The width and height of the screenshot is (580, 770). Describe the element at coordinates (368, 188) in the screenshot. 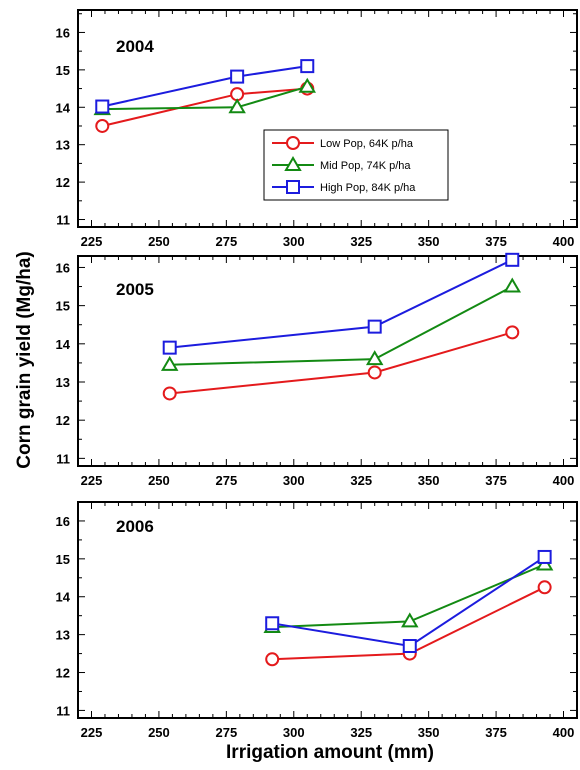

I see `legend-label: High Pop, 84K p/ha` at that location.